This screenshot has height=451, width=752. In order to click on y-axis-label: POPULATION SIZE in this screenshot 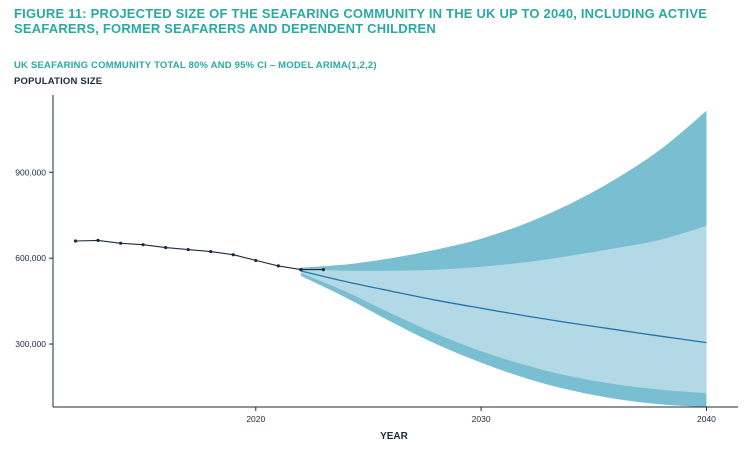, I will do `click(58, 81)`.